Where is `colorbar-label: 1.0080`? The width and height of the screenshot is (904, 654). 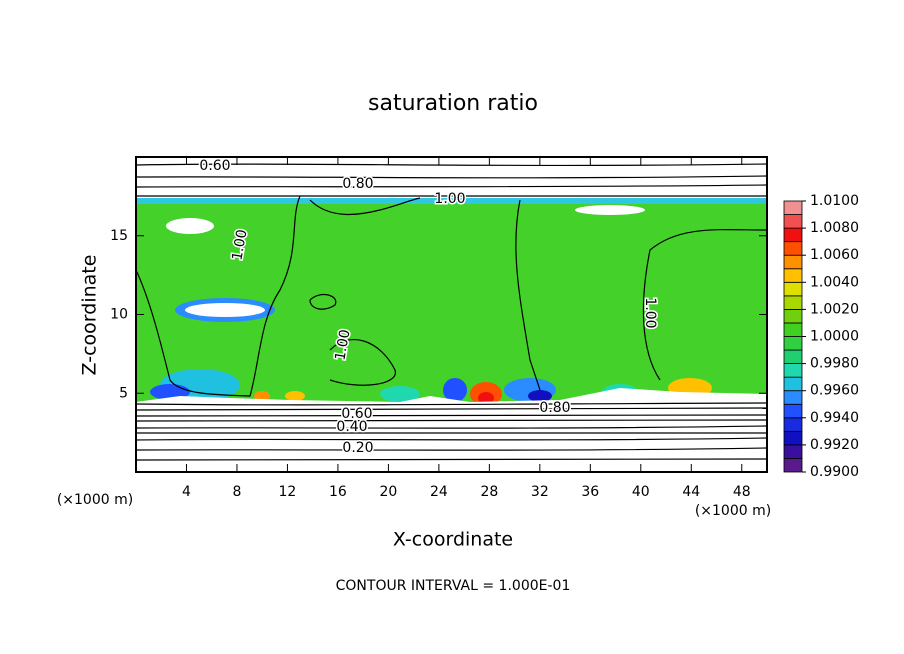
colorbar-label: 1.0080 is located at coordinates (834, 228).